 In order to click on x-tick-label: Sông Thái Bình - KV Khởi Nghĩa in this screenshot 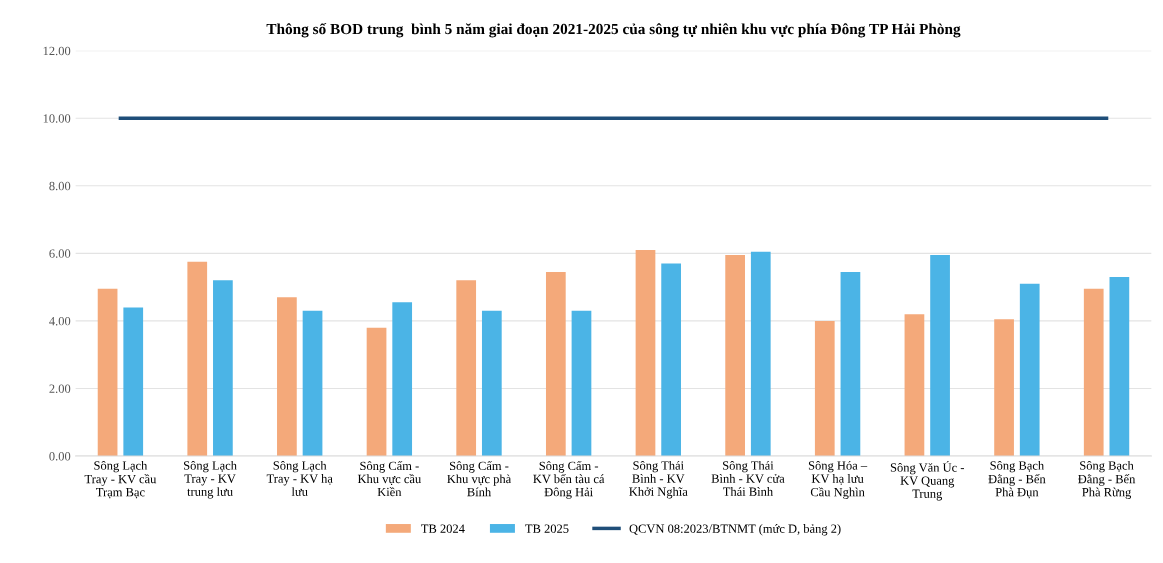, I will do `click(658, 479)`.